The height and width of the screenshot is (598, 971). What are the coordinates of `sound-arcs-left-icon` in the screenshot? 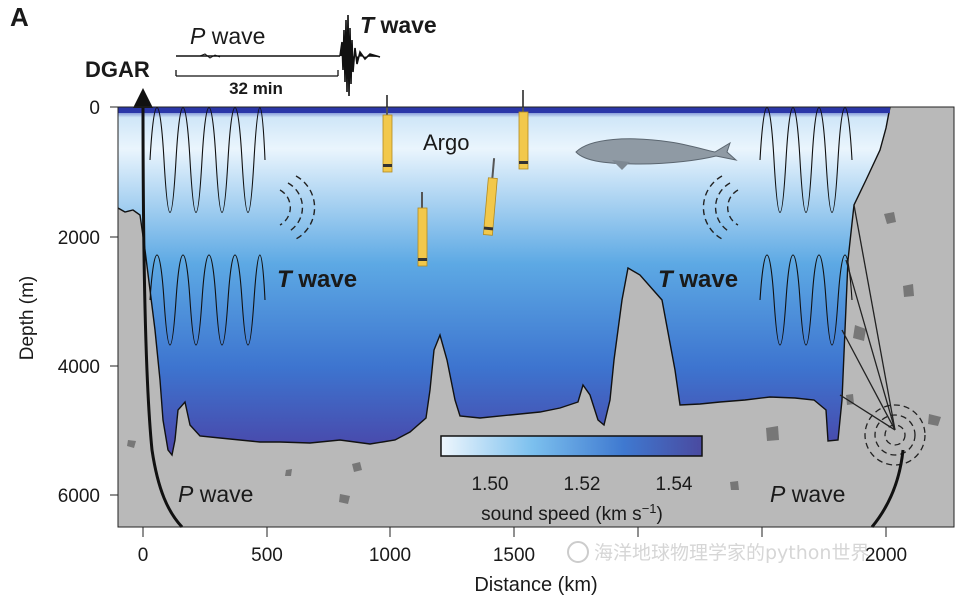 It's located at (297, 207).